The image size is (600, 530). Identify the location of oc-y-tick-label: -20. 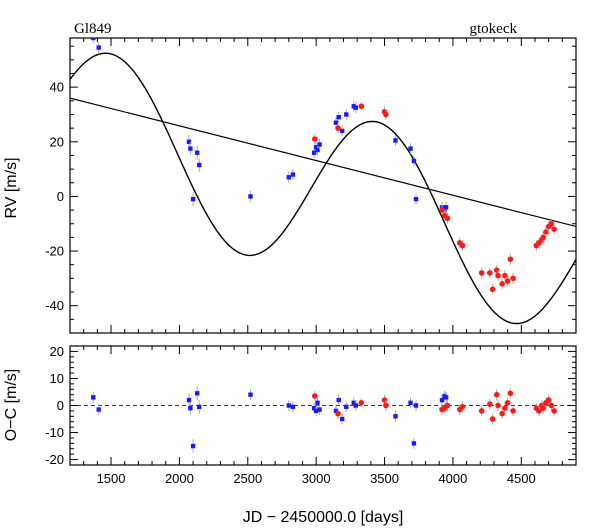
(54, 459).